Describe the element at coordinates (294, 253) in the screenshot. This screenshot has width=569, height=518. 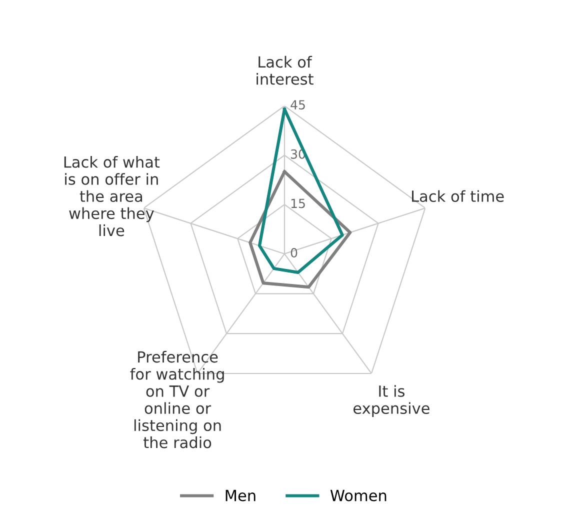
I see `y-tick-label: 0` at that location.